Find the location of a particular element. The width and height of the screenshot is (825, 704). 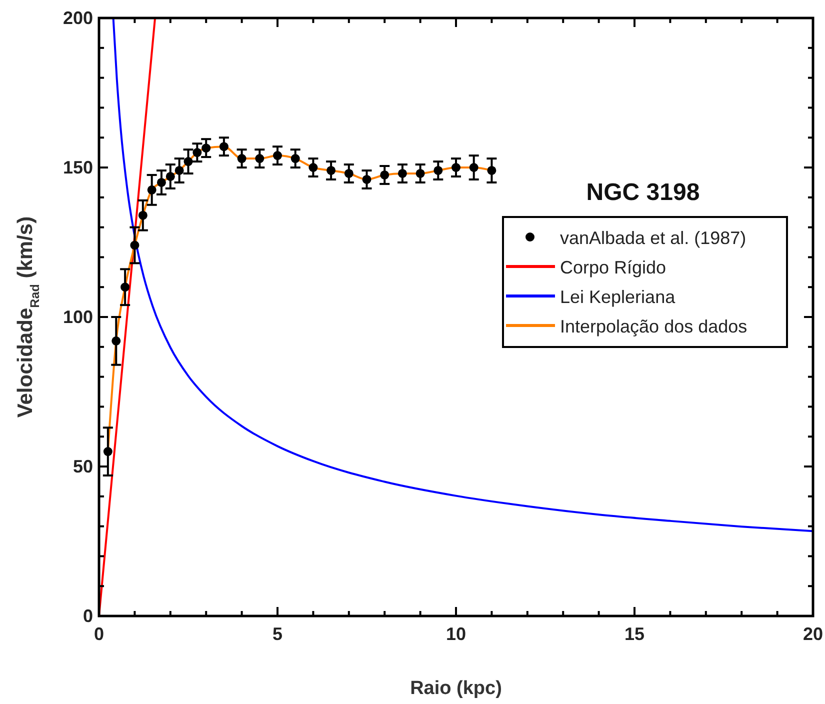

y-tick-label: 200 is located at coordinates (77, 18).